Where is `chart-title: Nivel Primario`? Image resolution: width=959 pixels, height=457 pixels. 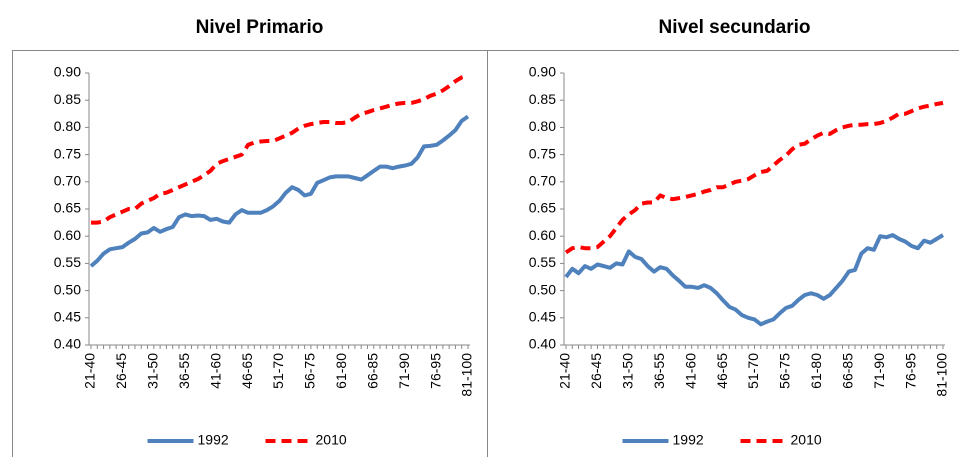 chart-title: Nivel Primario is located at coordinates (260, 27).